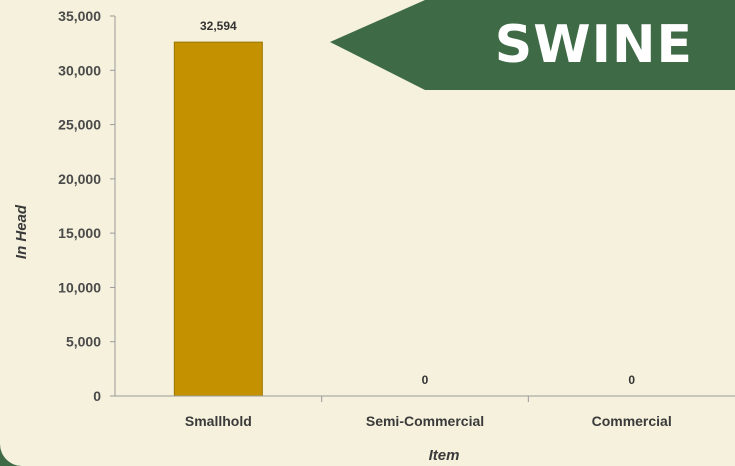  I want to click on x-axis-title: Item, so click(444, 455).